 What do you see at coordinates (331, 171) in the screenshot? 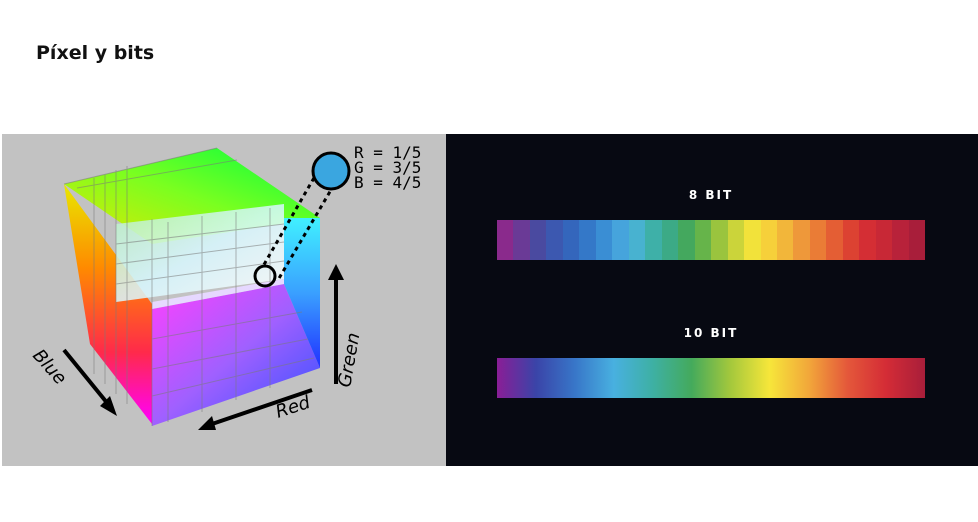
I see `selected-pixel-circle` at bounding box center [331, 171].